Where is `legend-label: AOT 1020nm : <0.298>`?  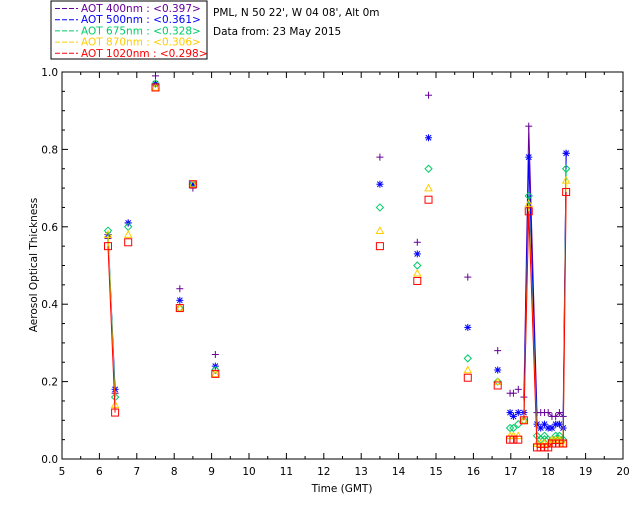 legend-label: AOT 1020nm : <0.298> is located at coordinates (144, 54).